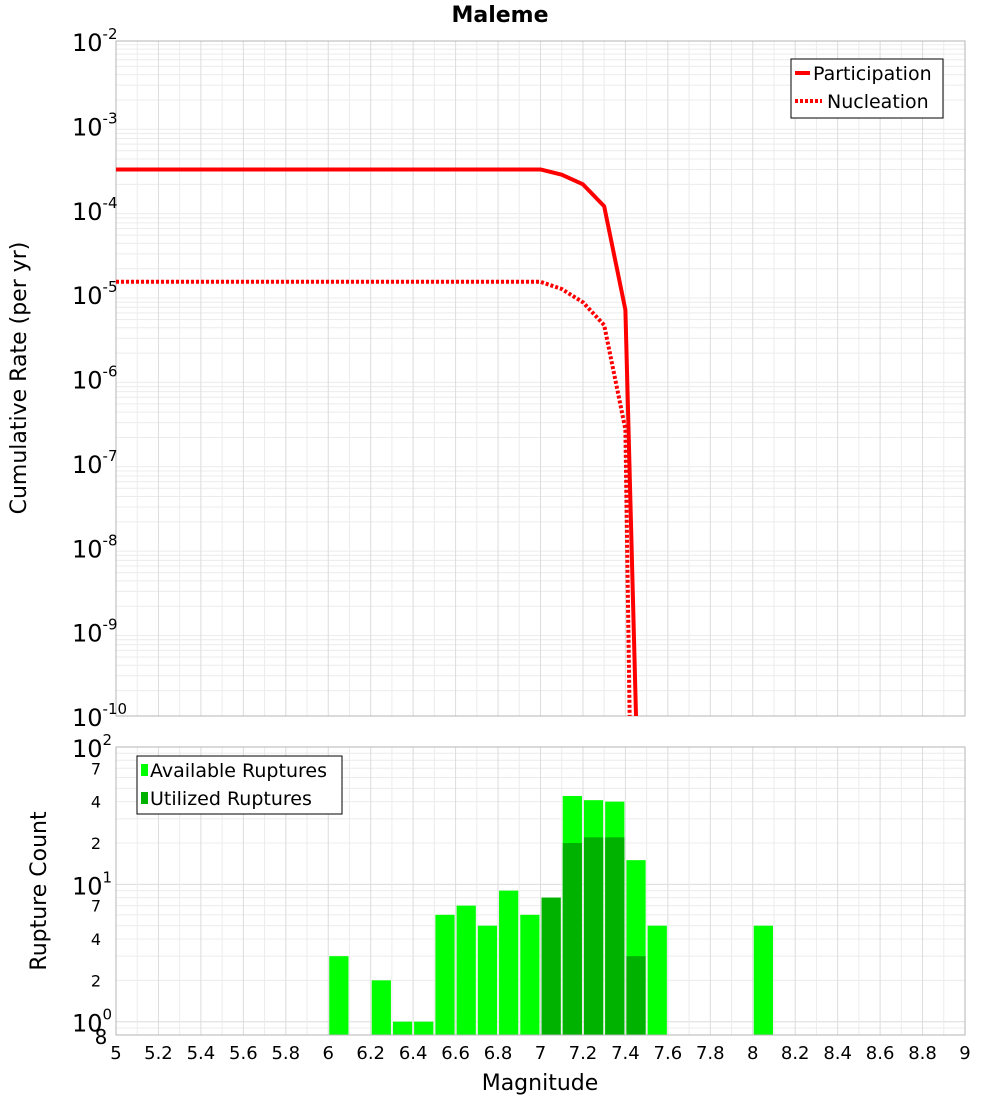 The image size is (1000, 1100). Describe the element at coordinates (110, 203) in the screenshot. I see `rate-y-tick-exponent: -4` at that location.